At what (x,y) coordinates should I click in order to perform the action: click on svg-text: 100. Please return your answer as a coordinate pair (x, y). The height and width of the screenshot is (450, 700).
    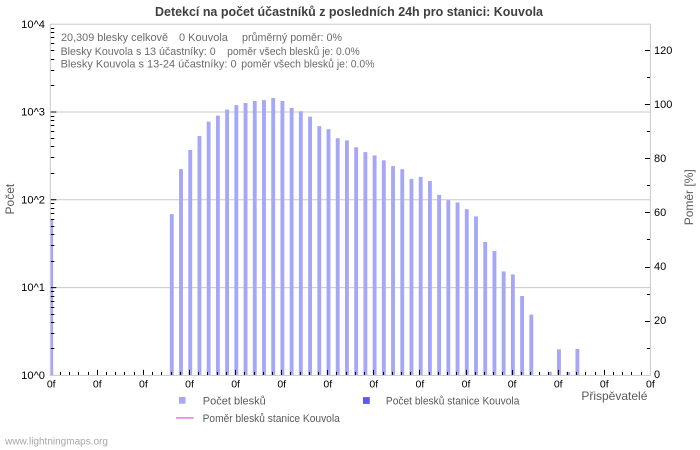
    Looking at the image, I should click on (663, 105).